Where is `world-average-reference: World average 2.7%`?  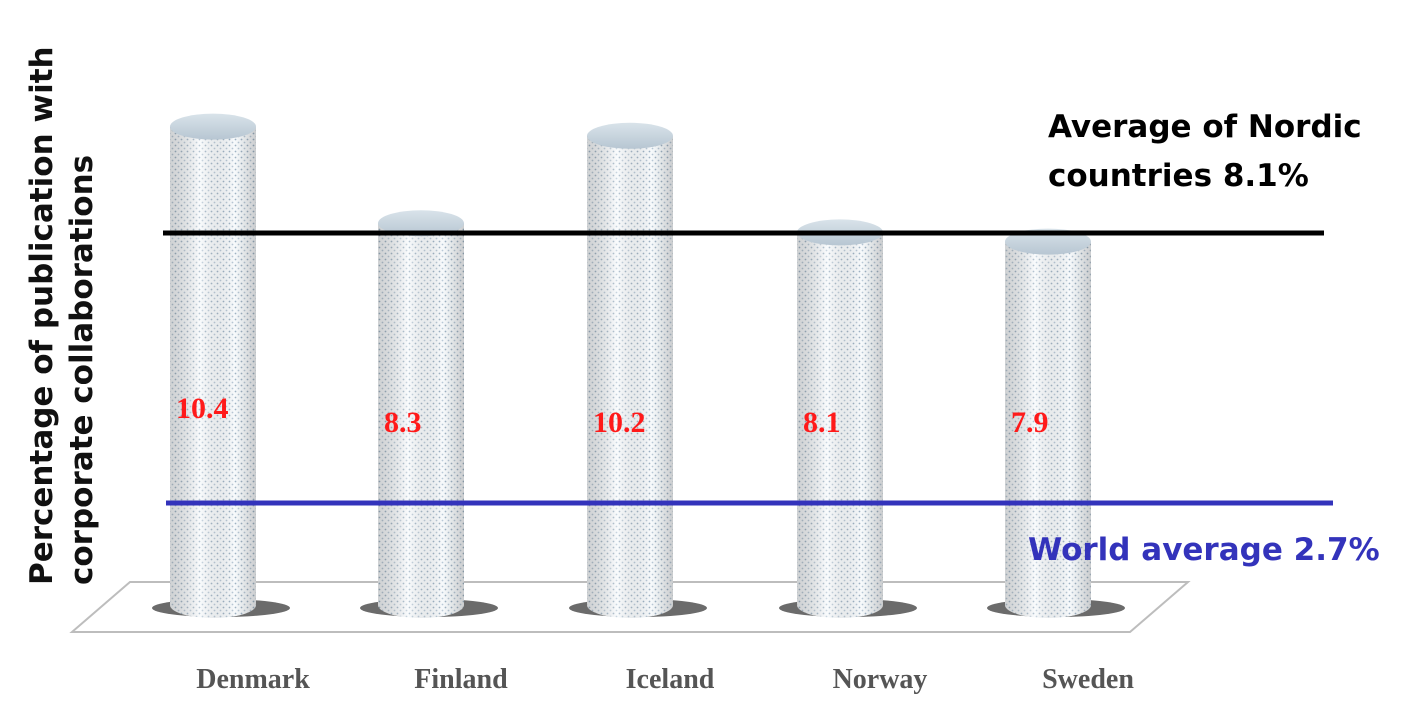
world-average-reference: World average 2.7% is located at coordinates (773, 534).